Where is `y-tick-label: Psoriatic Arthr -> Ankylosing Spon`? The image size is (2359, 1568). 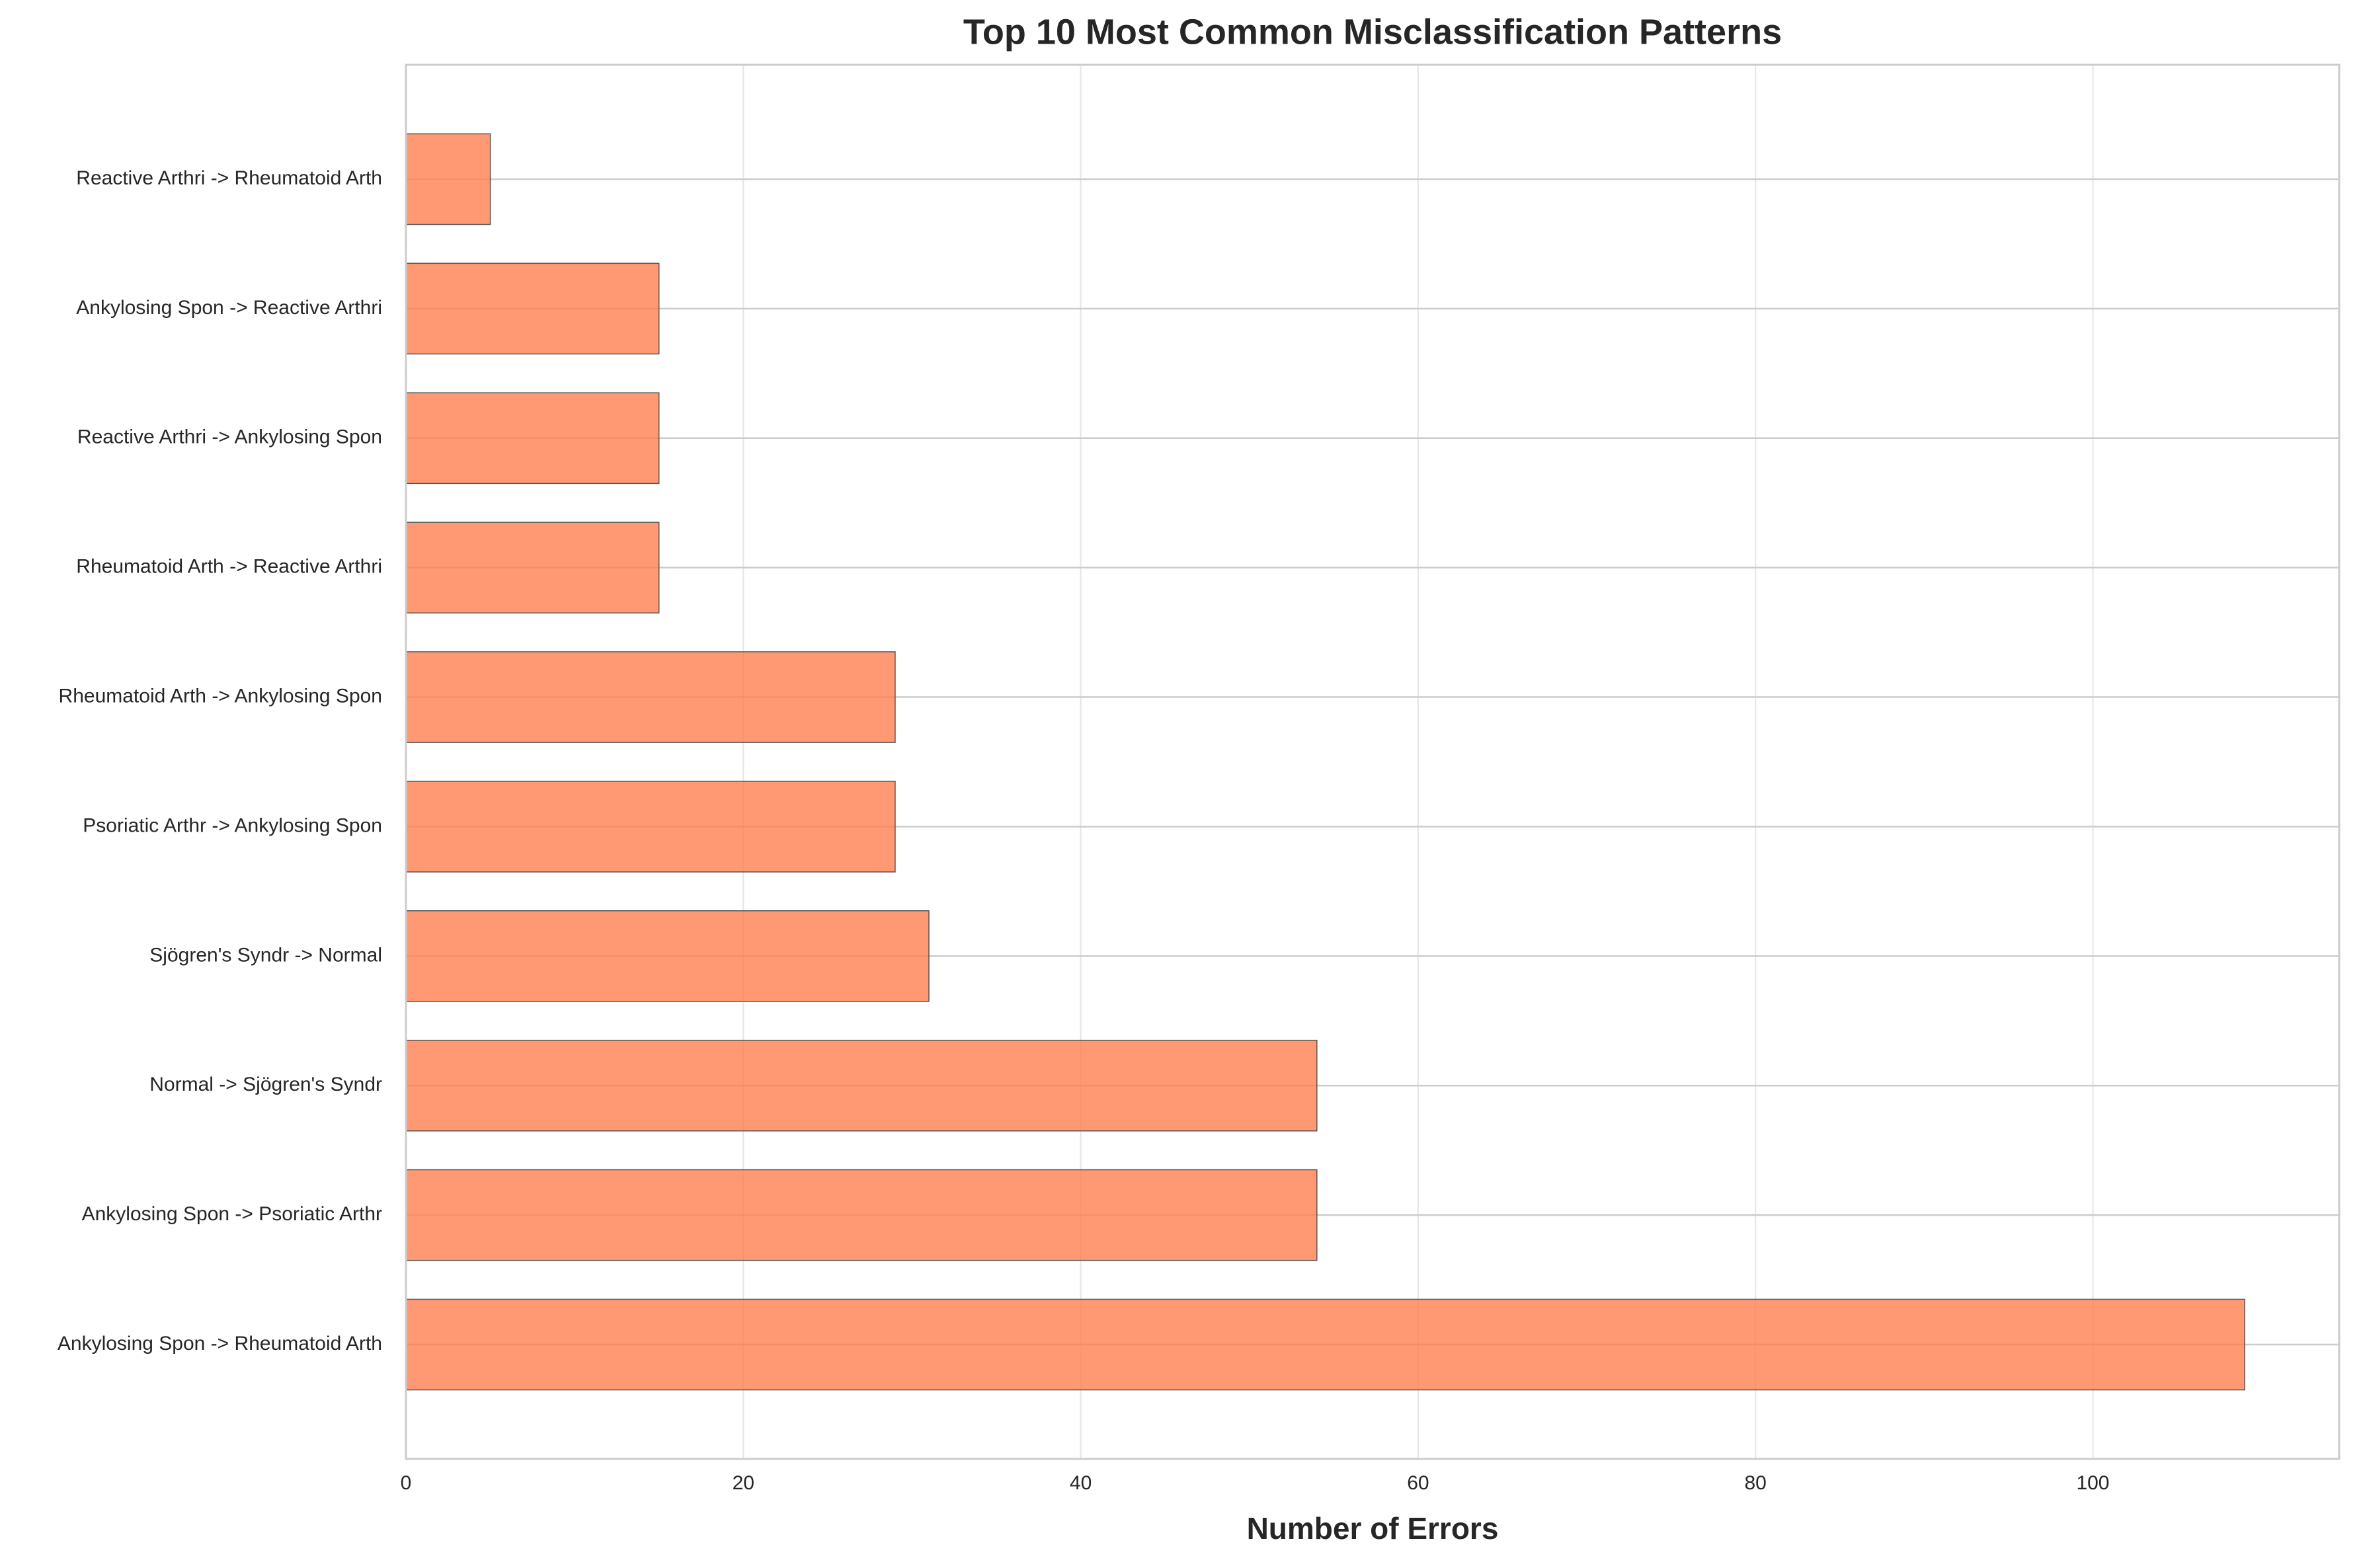 y-tick-label: Psoriatic Arthr -> Ankylosing Spon is located at coordinates (232, 825).